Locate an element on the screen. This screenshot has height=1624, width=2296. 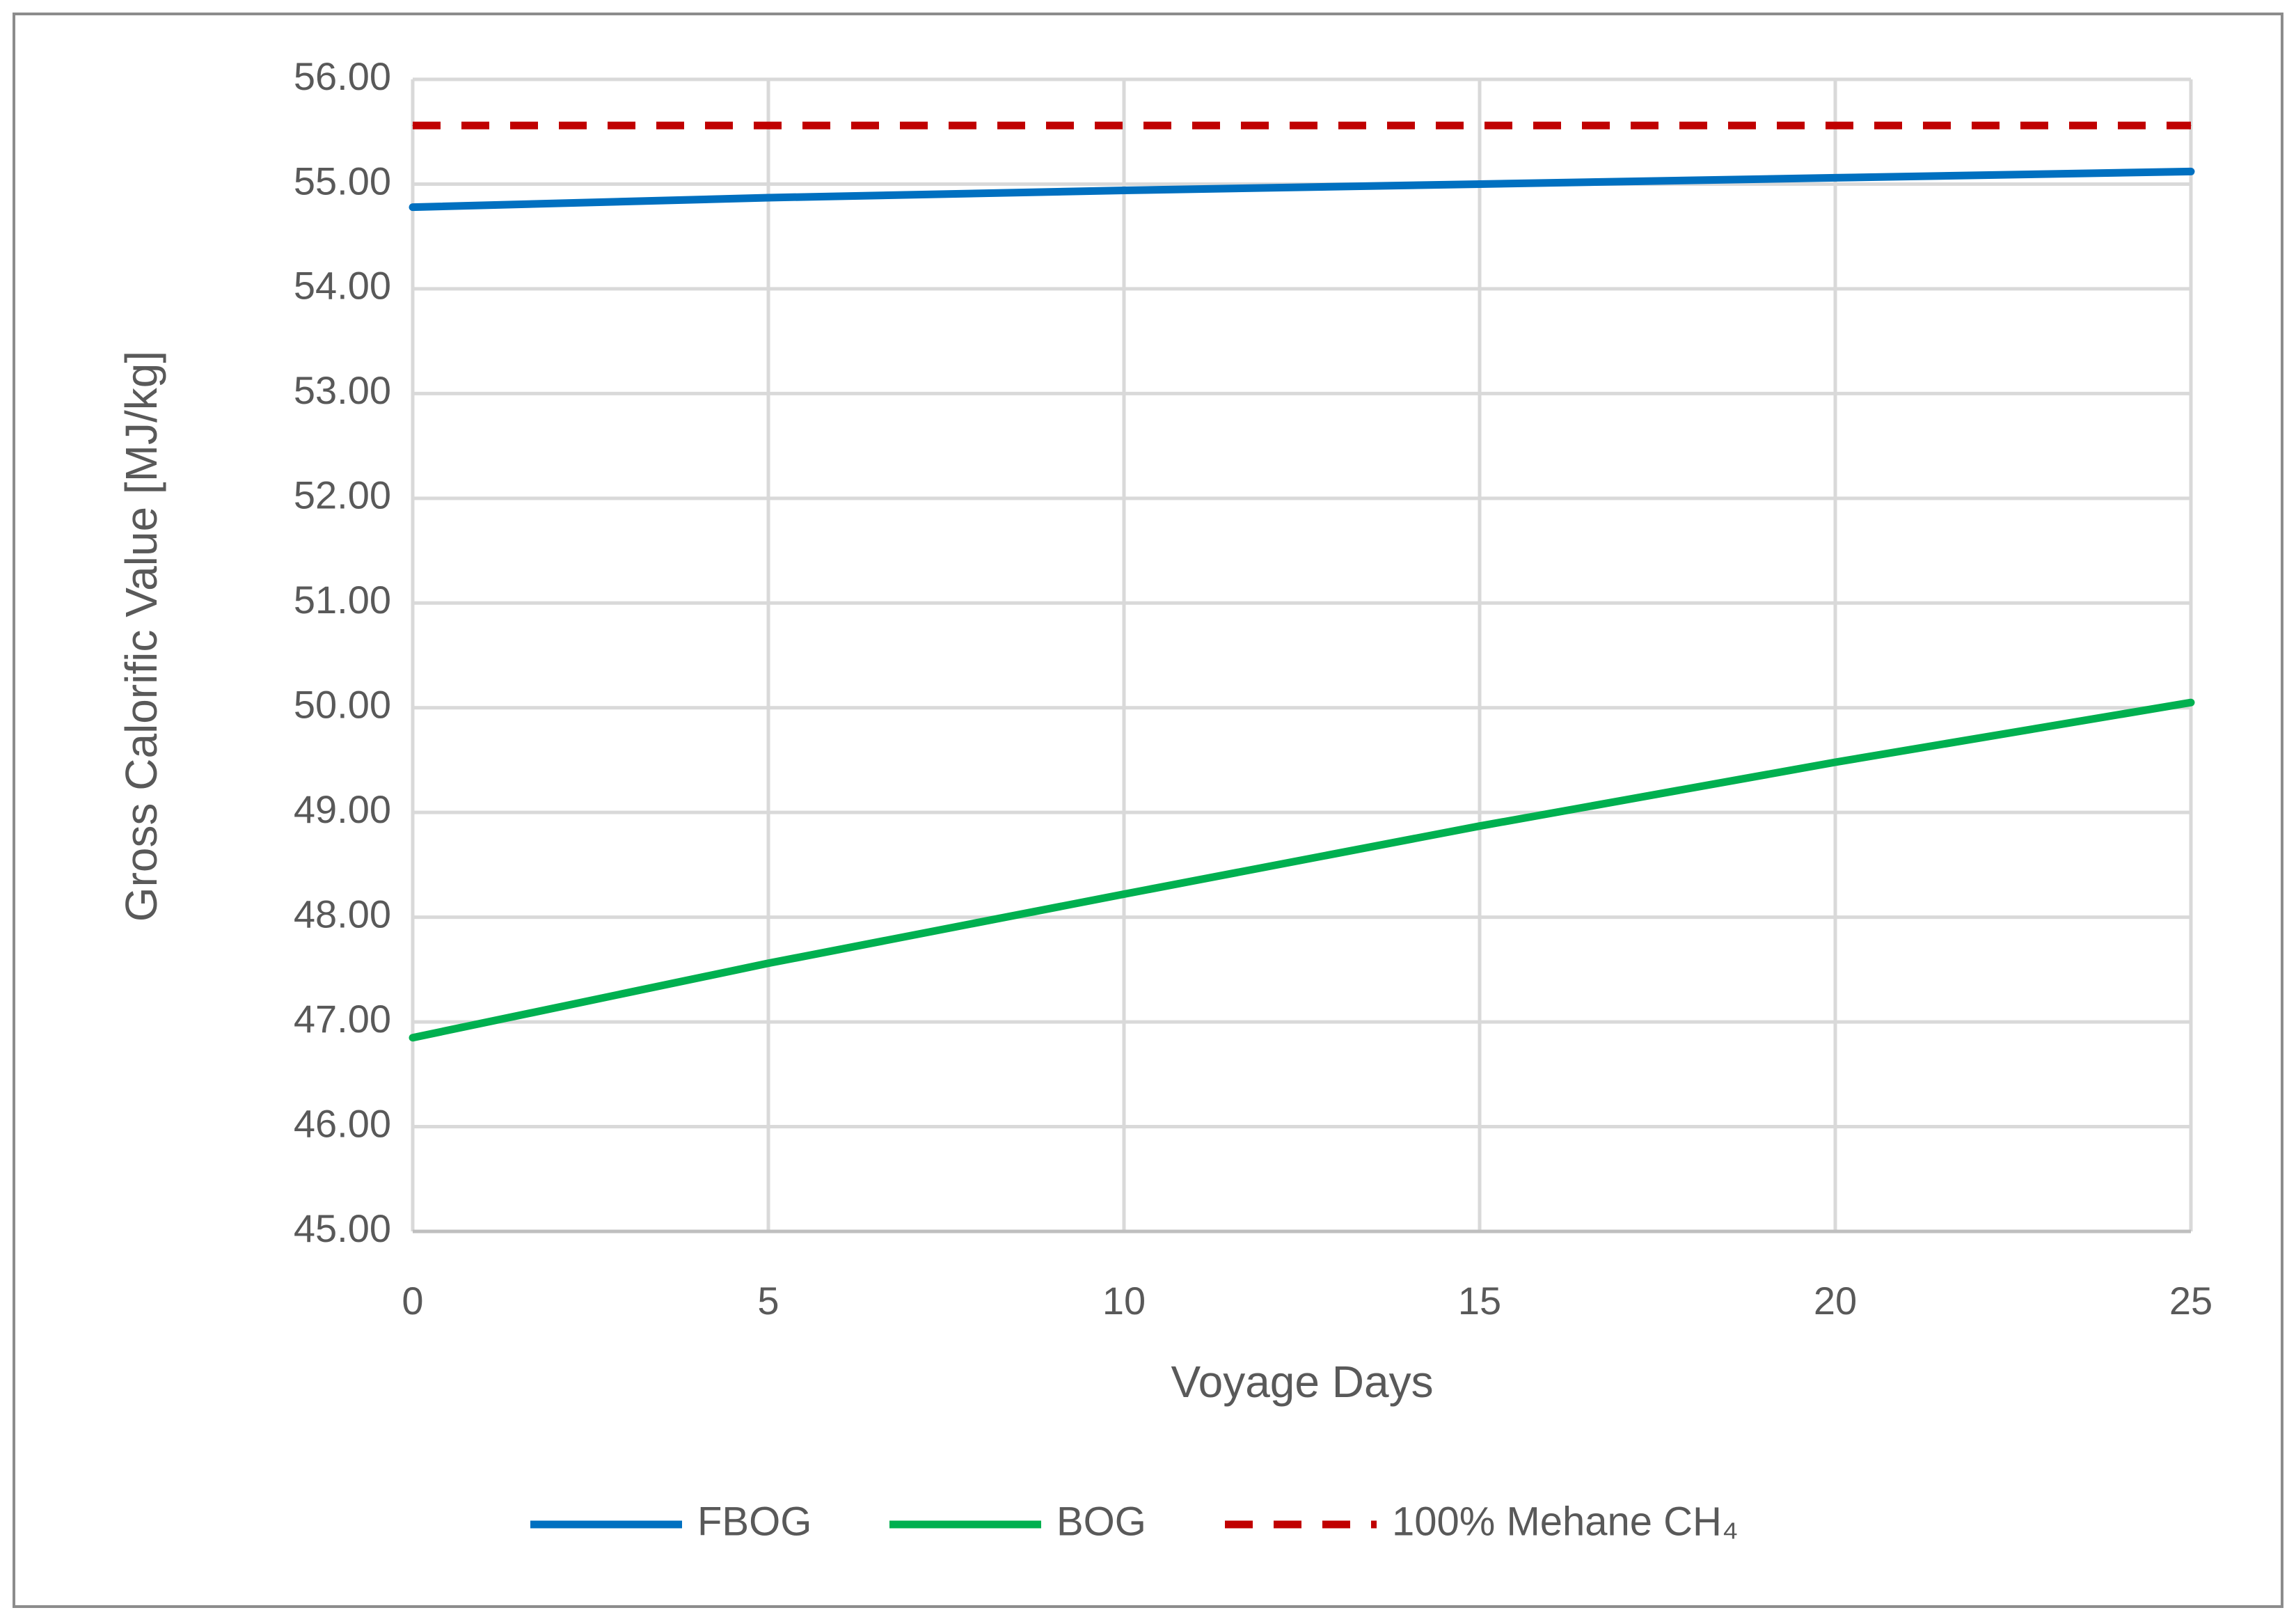
x-axis-label: Voyage Days is located at coordinates (1302, 1382).